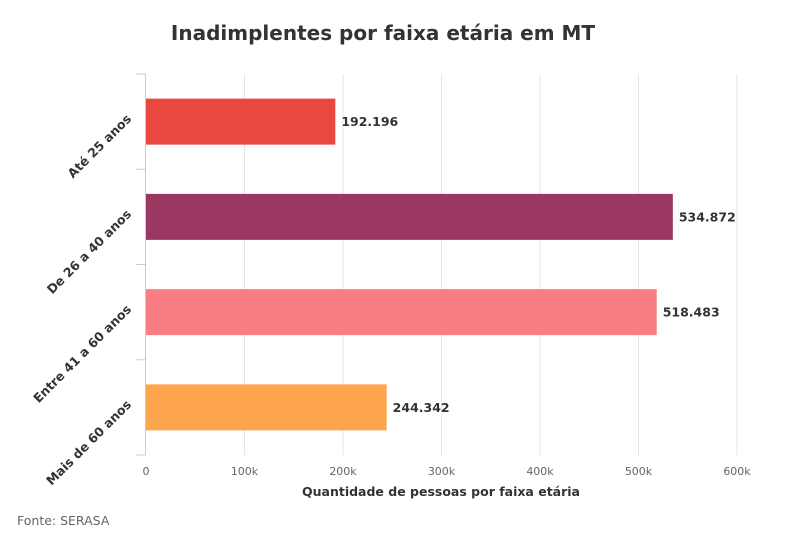 The image size is (795, 537). I want to click on x-tick-label: 300k, so click(442, 471).